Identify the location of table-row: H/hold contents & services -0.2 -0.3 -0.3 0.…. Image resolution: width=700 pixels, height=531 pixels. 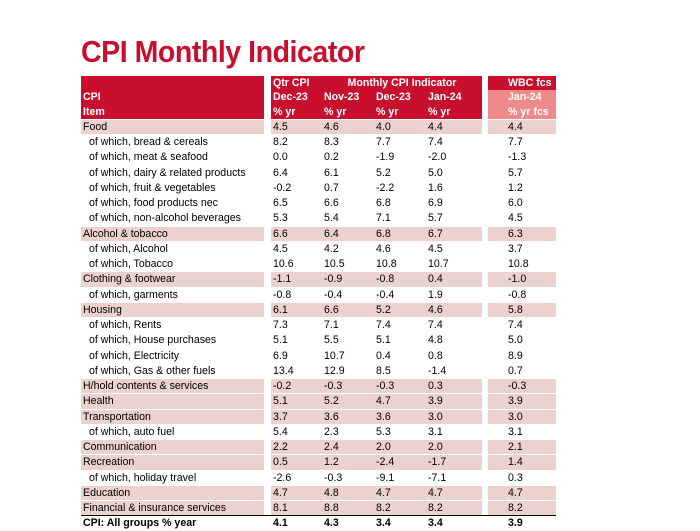
(318, 386).